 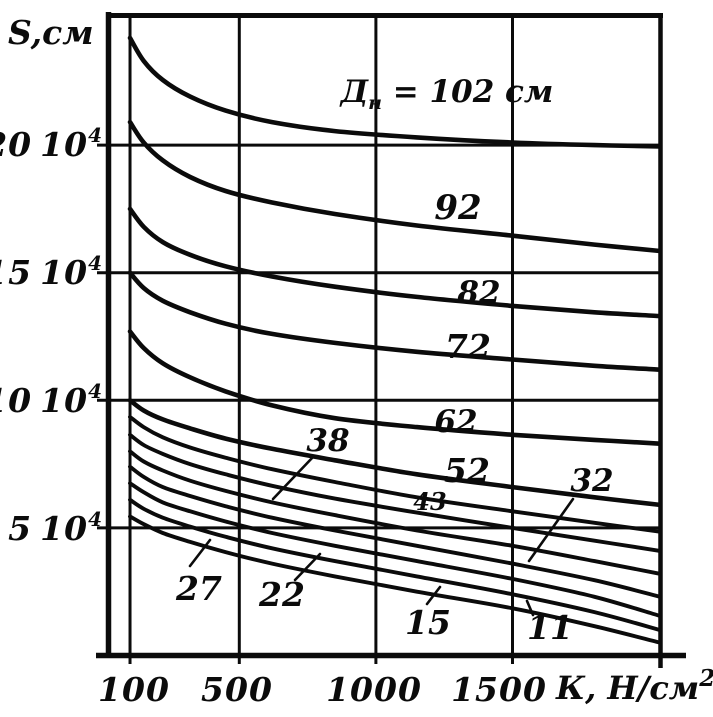 What do you see at coordinates (51, 32) in the screenshot?
I see `y-axis-title: S,см` at bounding box center [51, 32].